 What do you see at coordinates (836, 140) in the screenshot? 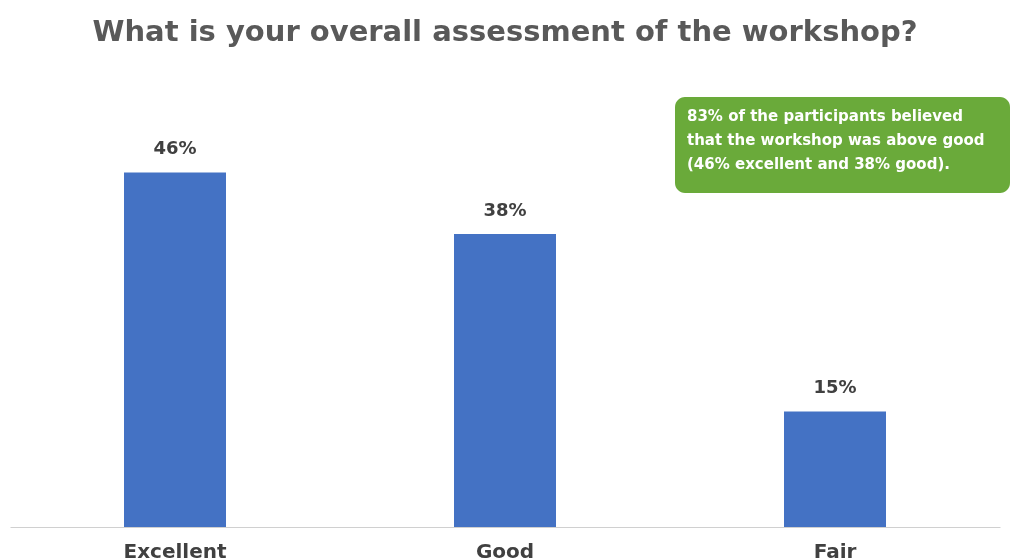
I see `annotation: 83% of the participants believed that the workshop was above good (46% excellent and 38% good).` at bounding box center [836, 140].